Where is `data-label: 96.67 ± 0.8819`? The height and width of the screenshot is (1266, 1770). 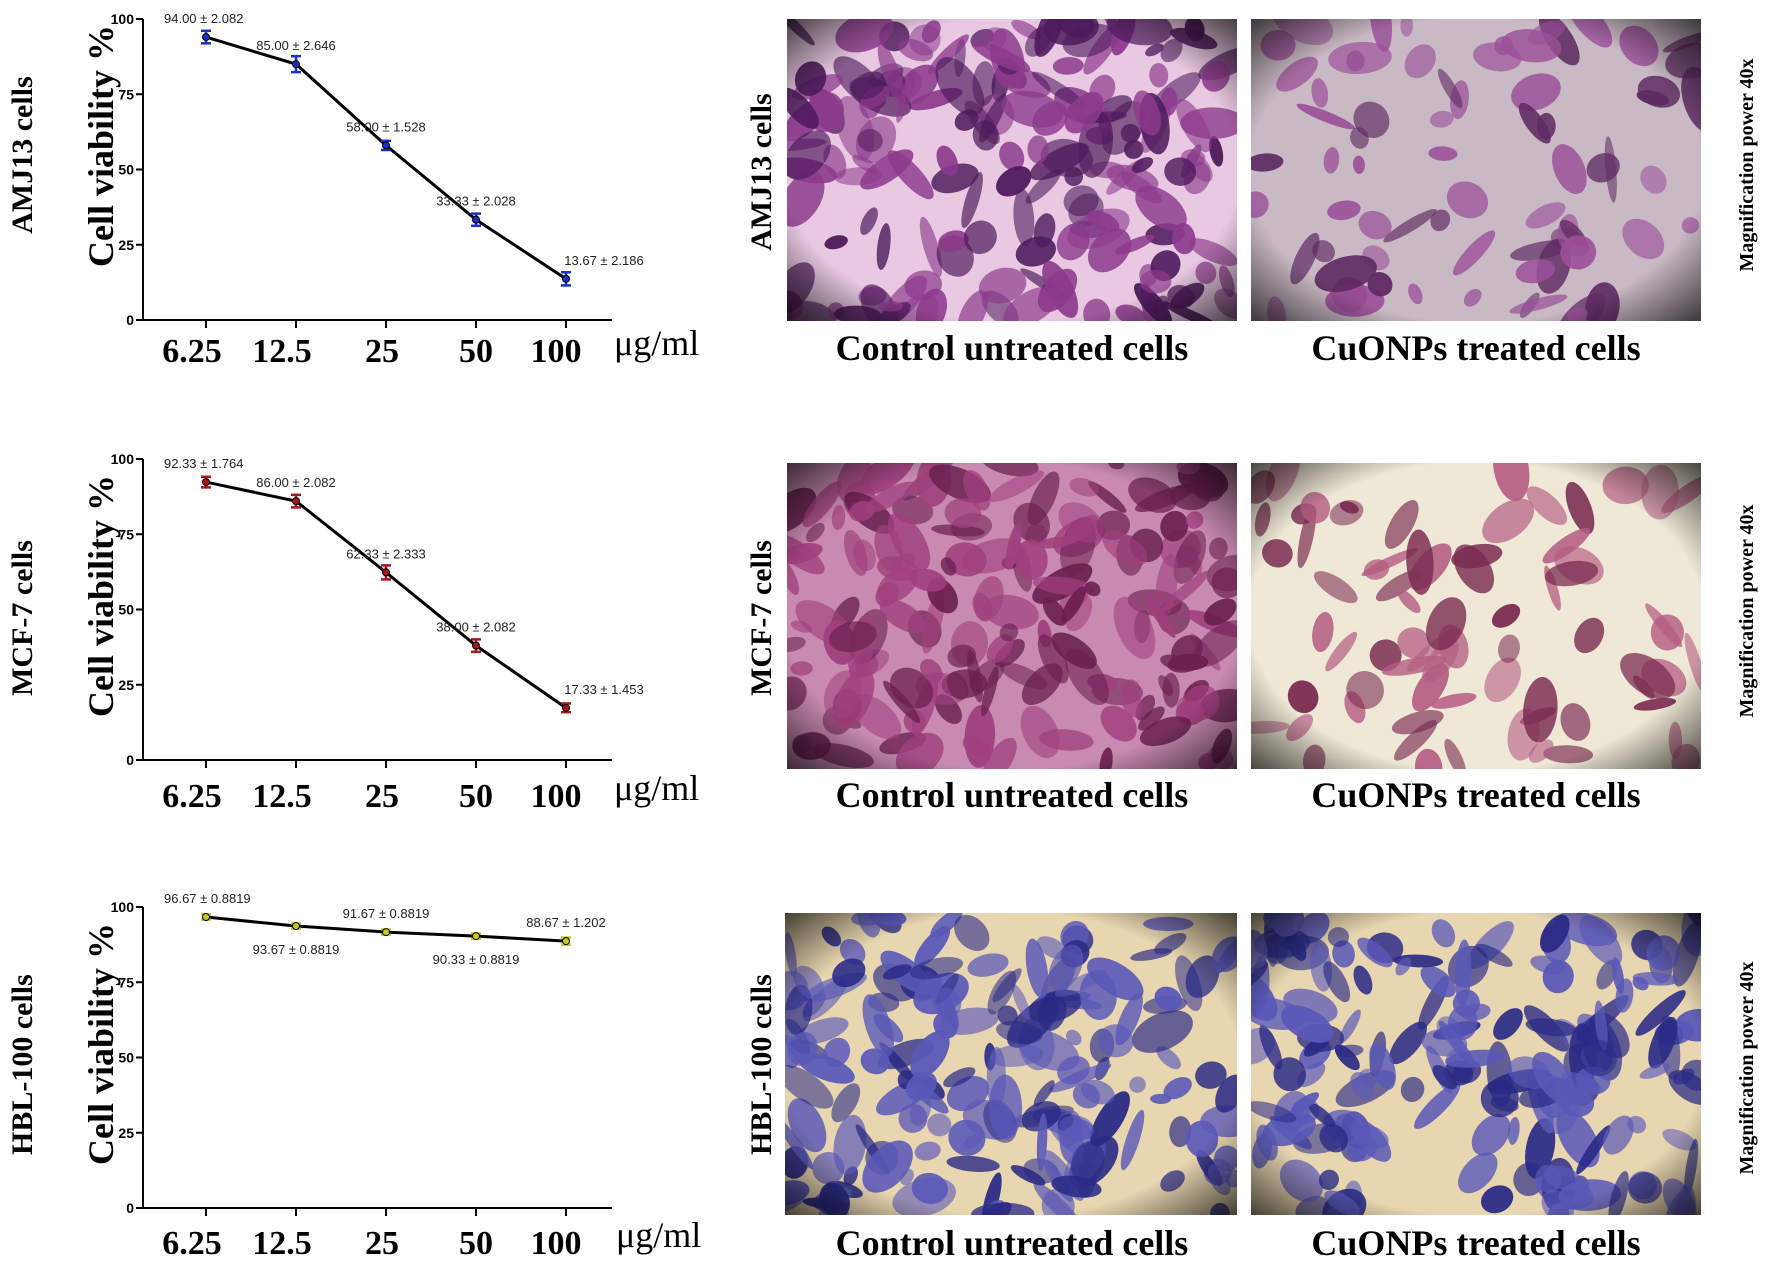
data-label: 96.67 ± 0.8819 is located at coordinates (207, 898).